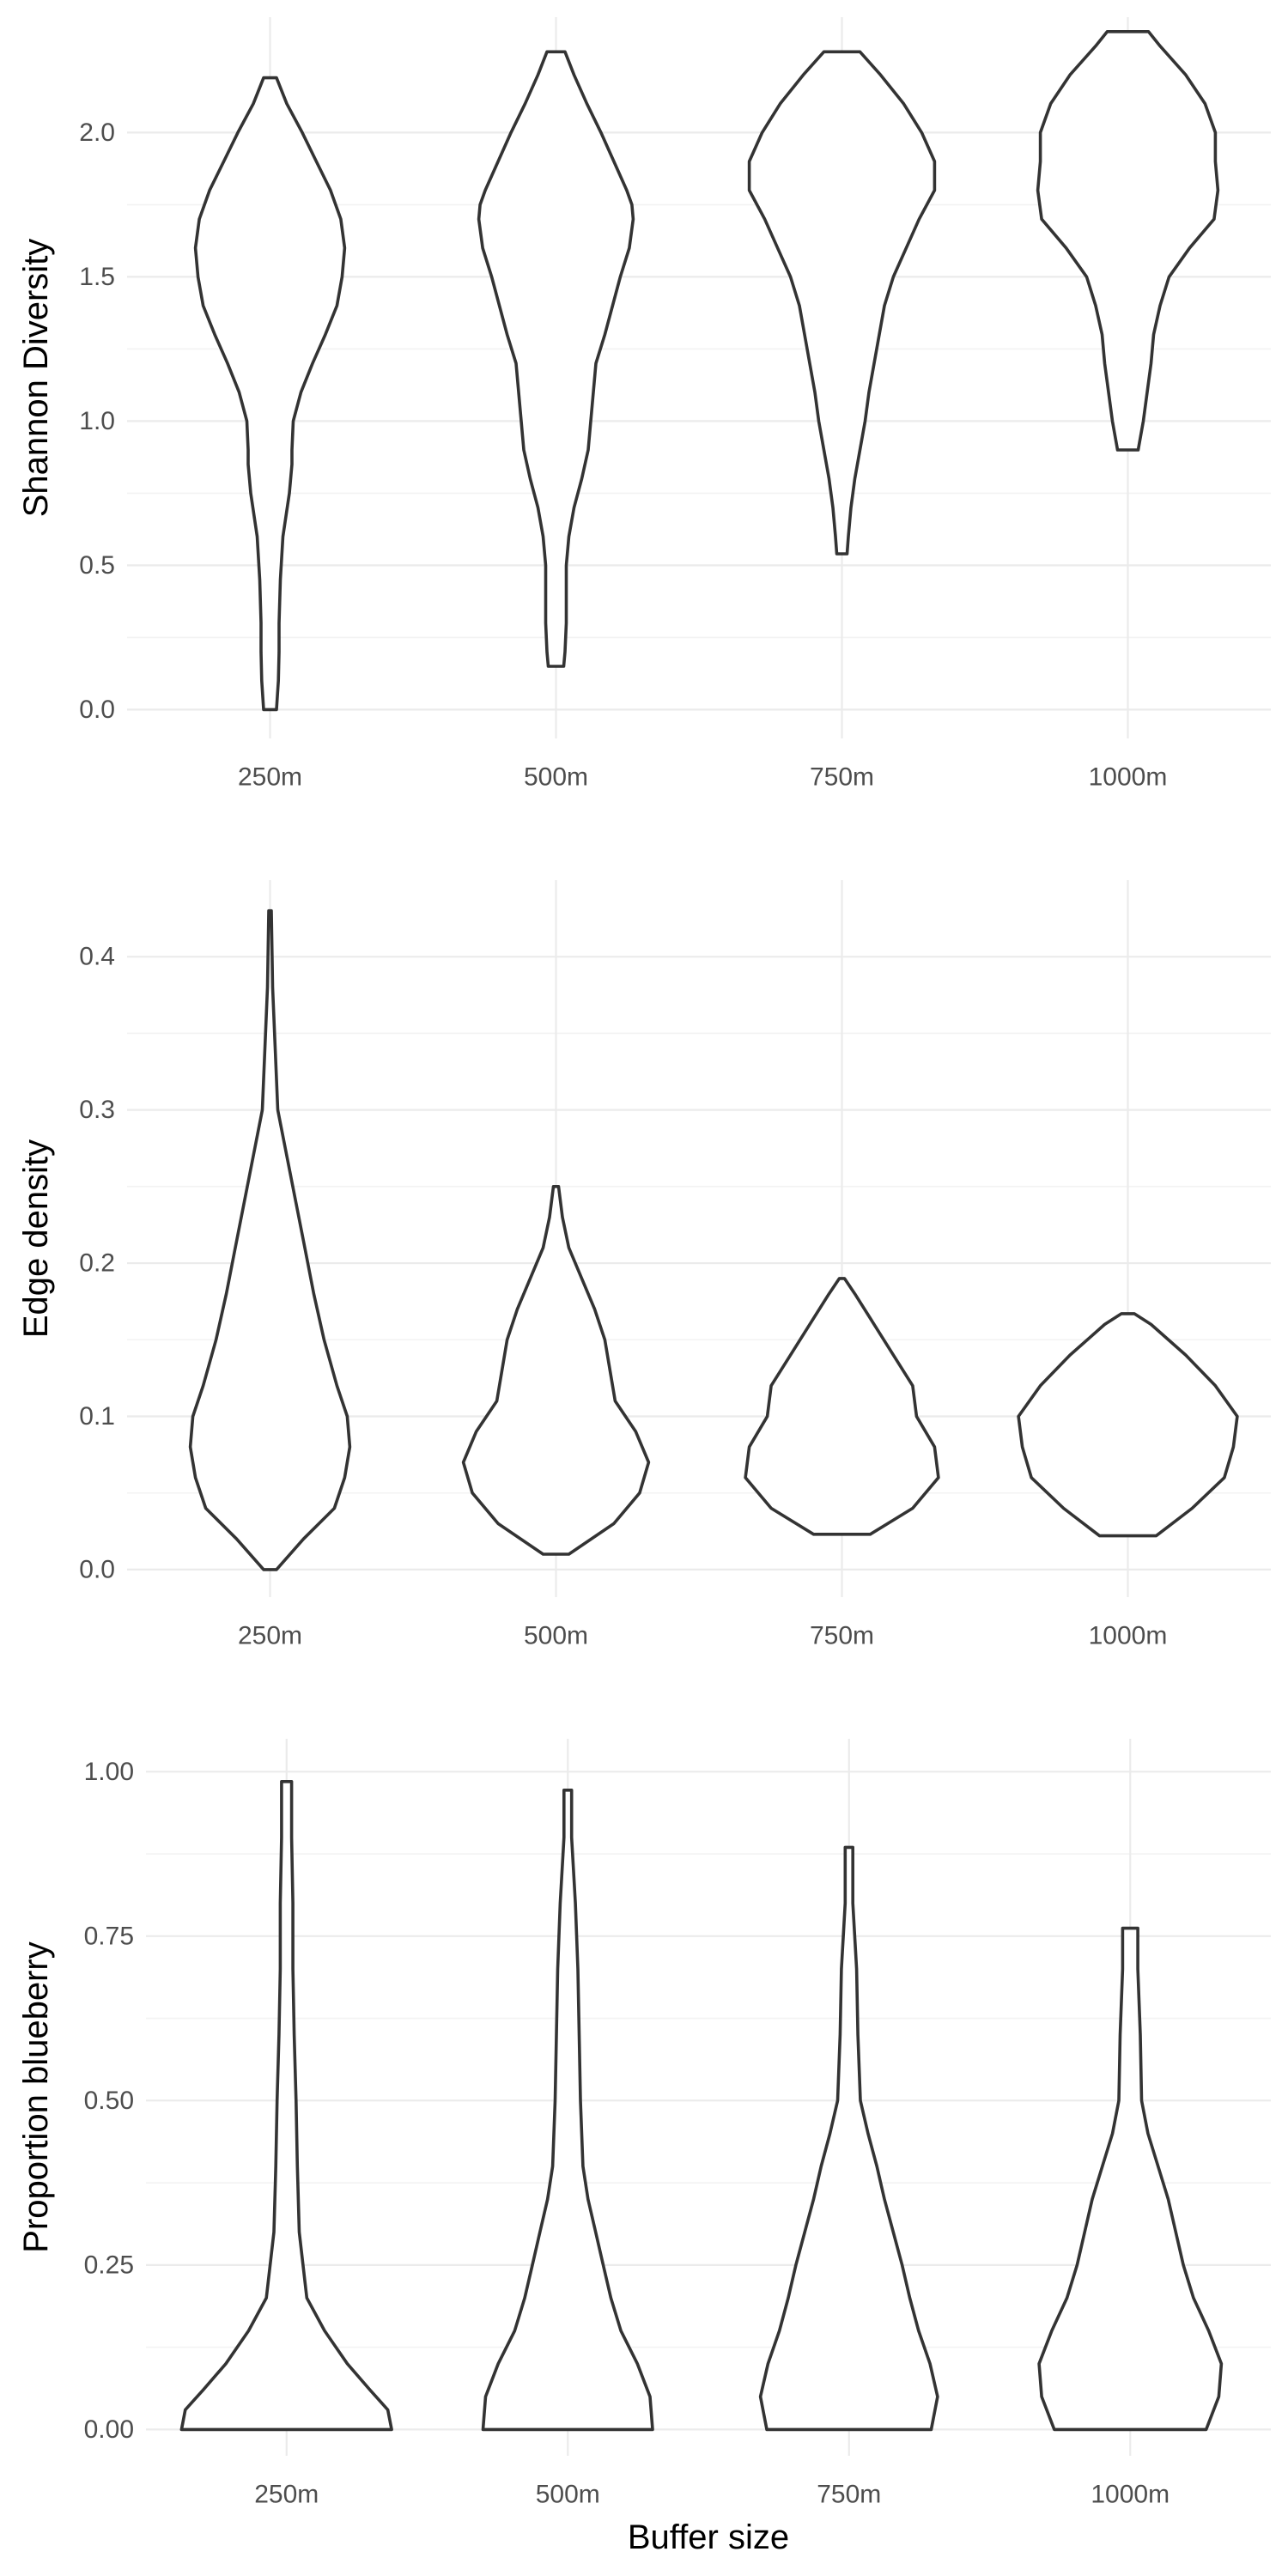 The width and height of the screenshot is (1288, 2576). What do you see at coordinates (97, 421) in the screenshot?
I see `y-tick-label: 1.0` at bounding box center [97, 421].